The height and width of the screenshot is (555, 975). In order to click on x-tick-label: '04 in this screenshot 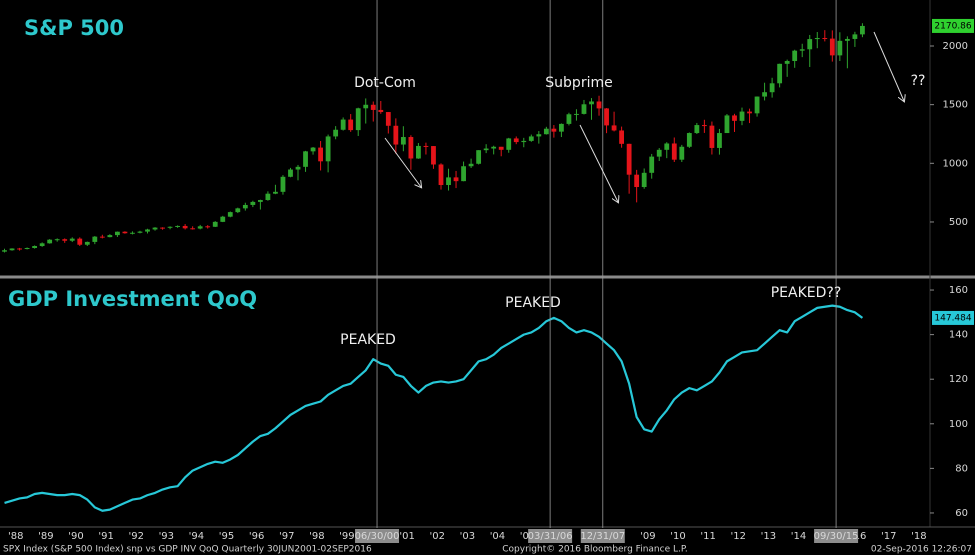, I will do `click(497, 536)`.